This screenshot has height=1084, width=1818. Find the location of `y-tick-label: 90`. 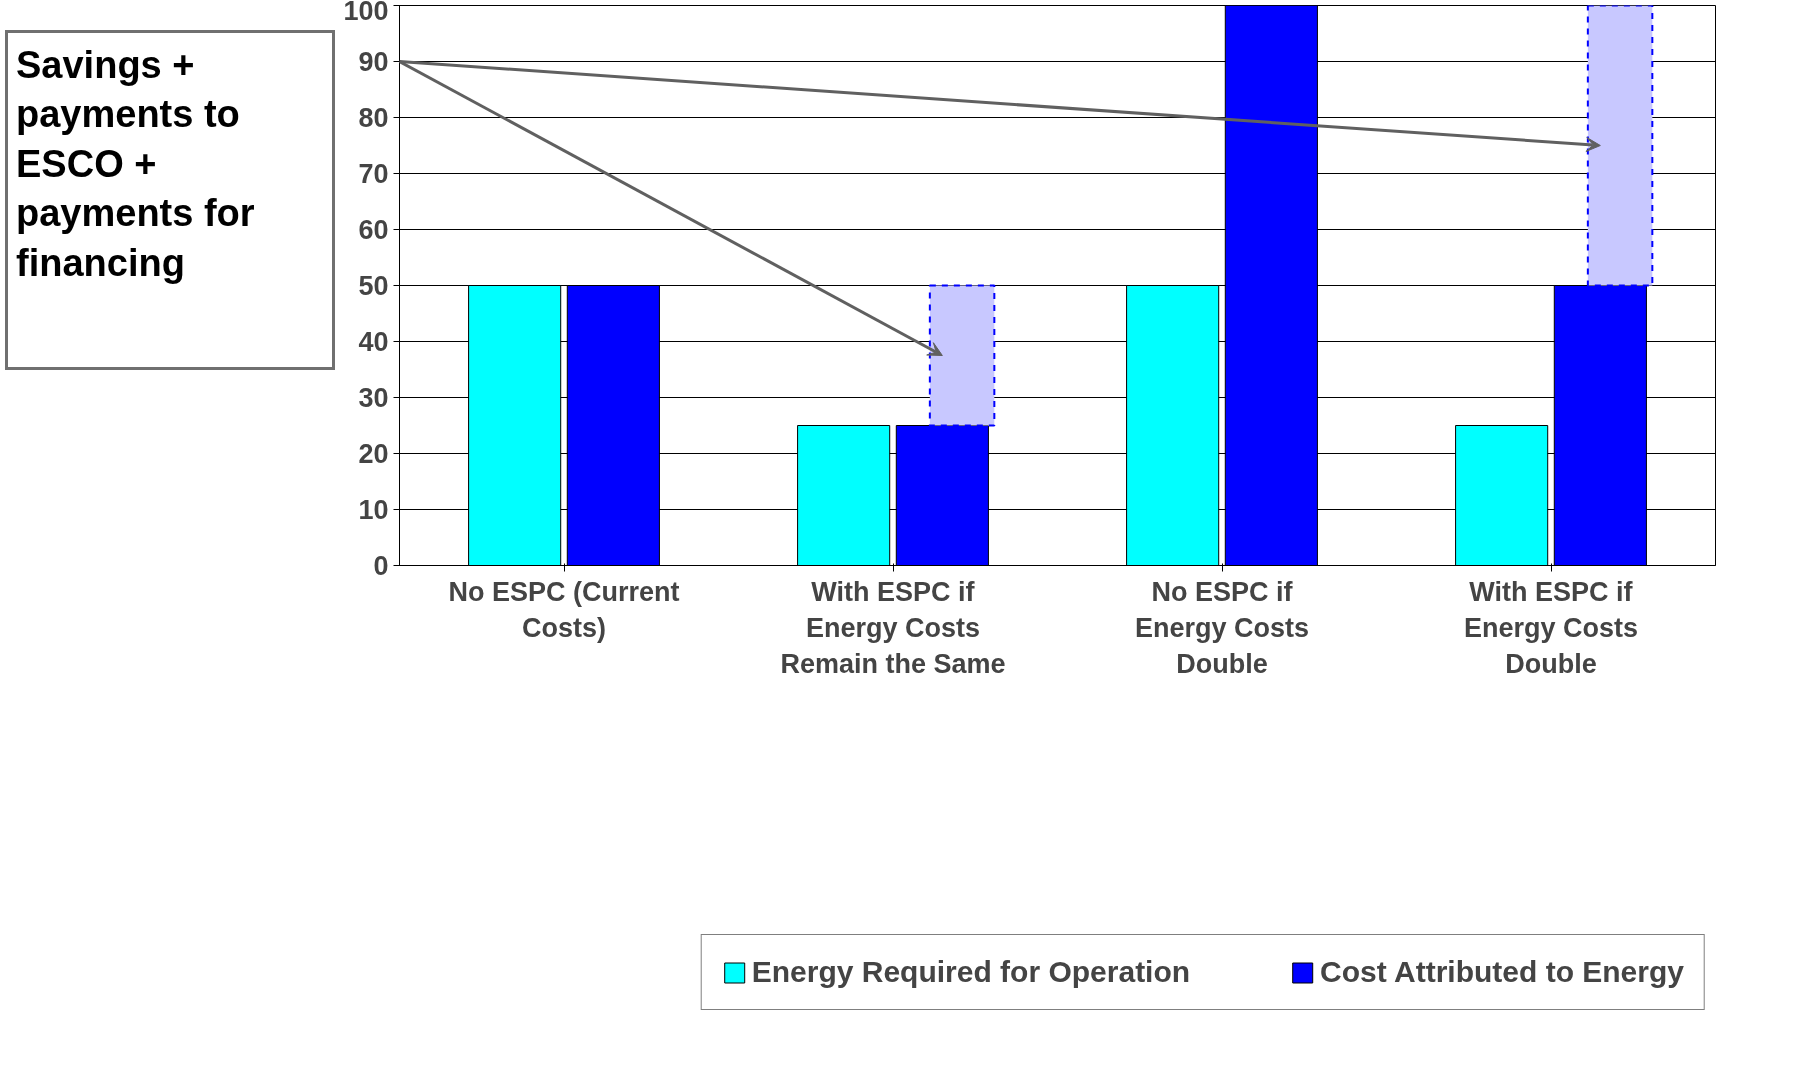

y-tick-label: 90 is located at coordinates (373, 62).